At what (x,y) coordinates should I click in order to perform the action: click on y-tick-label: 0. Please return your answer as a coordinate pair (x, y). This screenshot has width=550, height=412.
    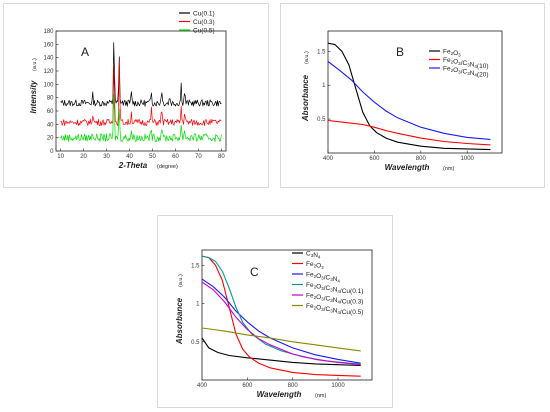
    Looking at the image, I should click on (52, 152).